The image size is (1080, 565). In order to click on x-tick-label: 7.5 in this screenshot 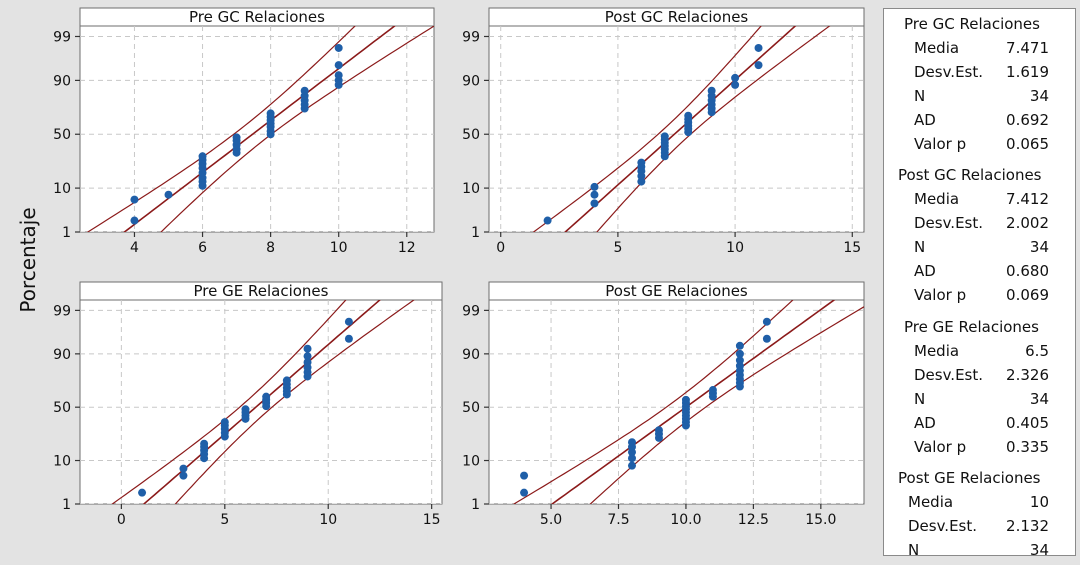, I will do `click(618, 520)`.